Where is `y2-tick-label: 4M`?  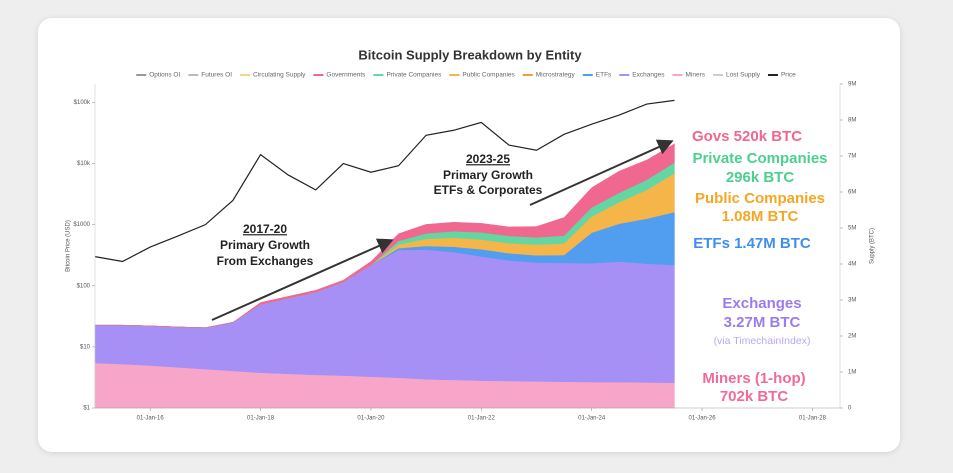 y2-tick-label: 4M is located at coordinates (852, 265).